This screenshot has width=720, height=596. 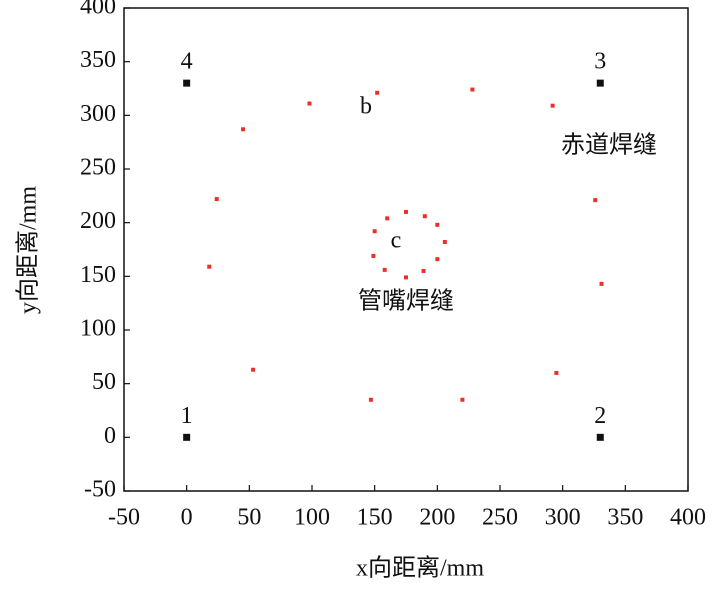 What do you see at coordinates (600, 62) in the screenshot?
I see `point-label: 3` at bounding box center [600, 62].